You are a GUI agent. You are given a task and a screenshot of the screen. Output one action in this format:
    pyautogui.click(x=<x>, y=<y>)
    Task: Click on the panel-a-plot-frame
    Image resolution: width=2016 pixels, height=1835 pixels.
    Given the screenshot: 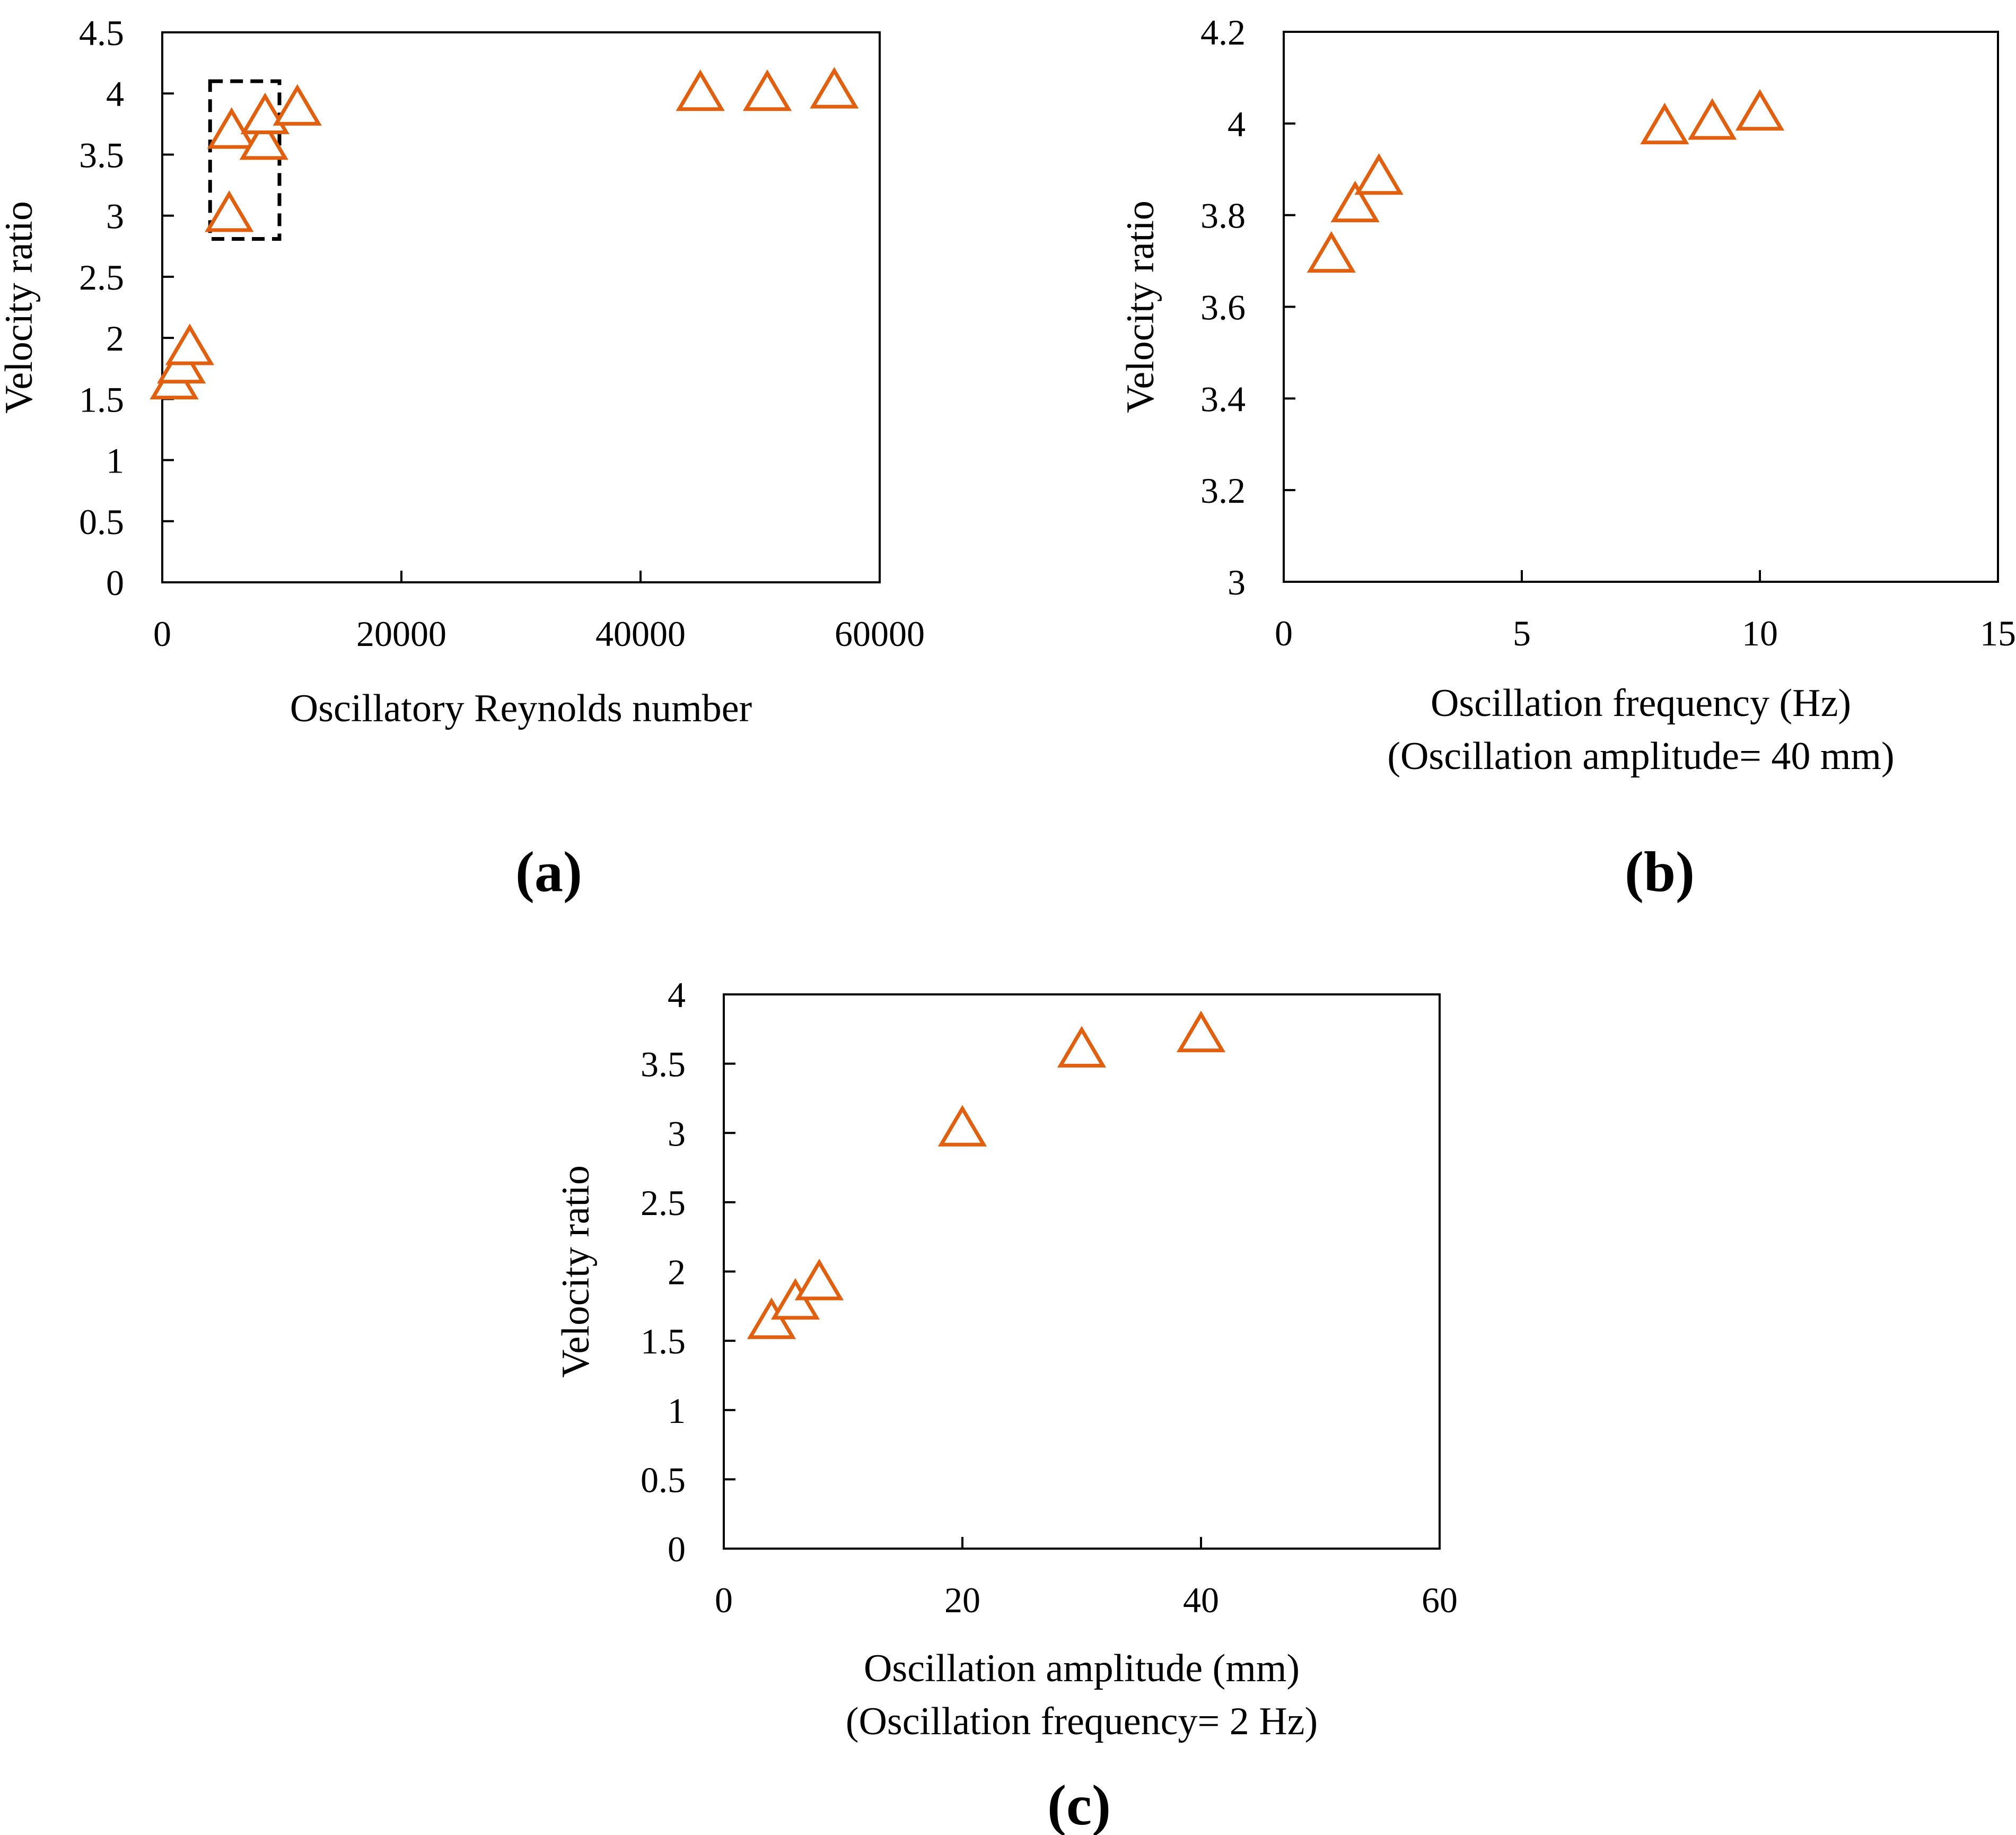 What is the action you would take?
    pyautogui.click(x=521, y=307)
    